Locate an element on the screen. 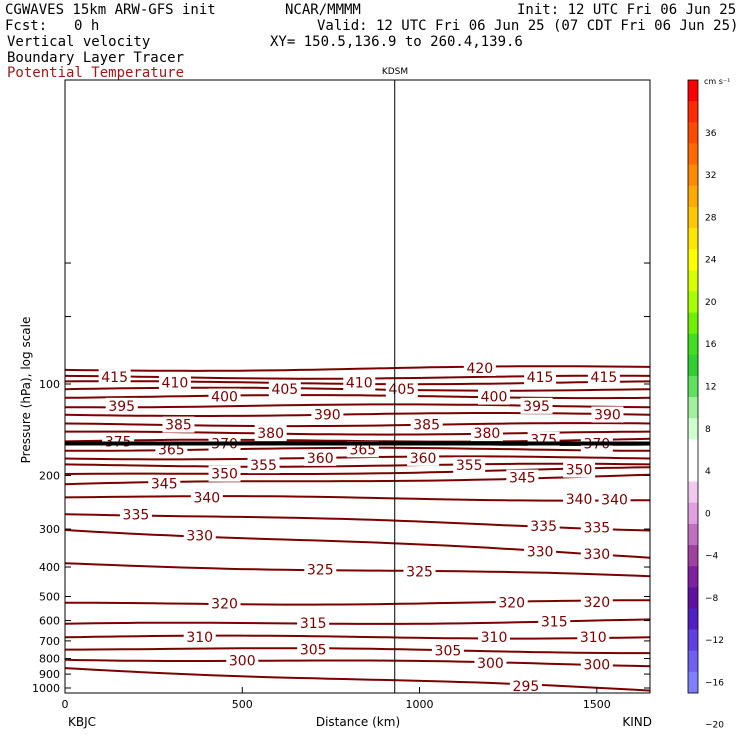 The height and width of the screenshot is (740, 740). contour-label-320: 320 is located at coordinates (224, 604).